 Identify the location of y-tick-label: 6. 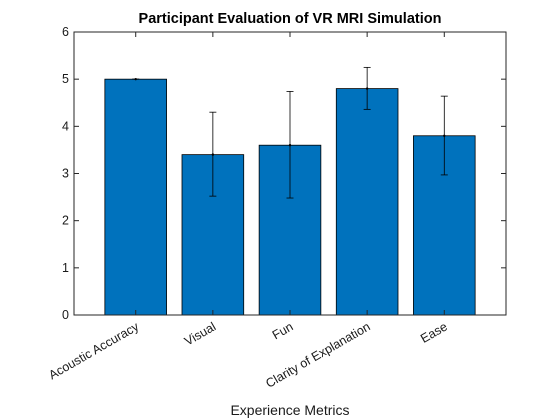
(65, 32).